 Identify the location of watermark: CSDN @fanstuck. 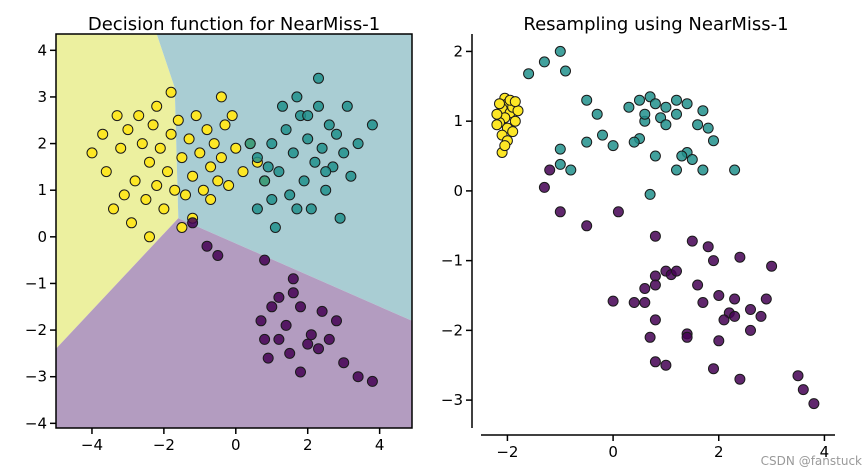
(811, 461).